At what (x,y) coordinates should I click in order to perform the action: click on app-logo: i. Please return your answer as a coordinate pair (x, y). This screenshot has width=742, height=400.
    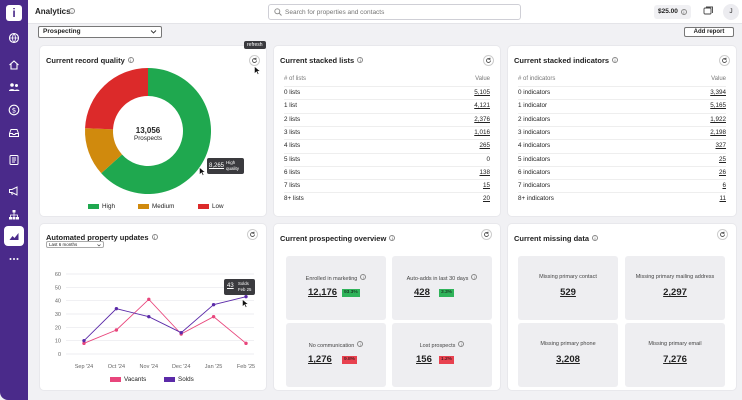
    Looking at the image, I should click on (14, 13).